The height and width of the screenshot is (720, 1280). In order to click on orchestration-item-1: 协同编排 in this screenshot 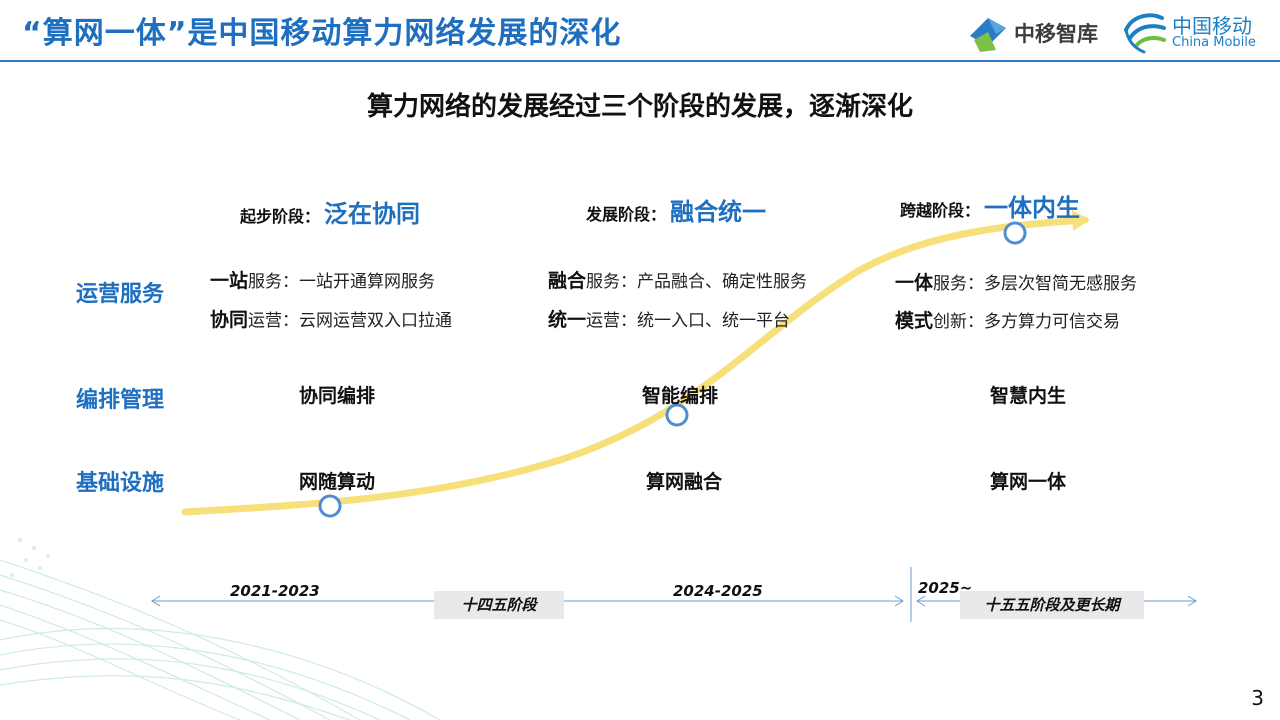, I will do `click(337, 396)`.